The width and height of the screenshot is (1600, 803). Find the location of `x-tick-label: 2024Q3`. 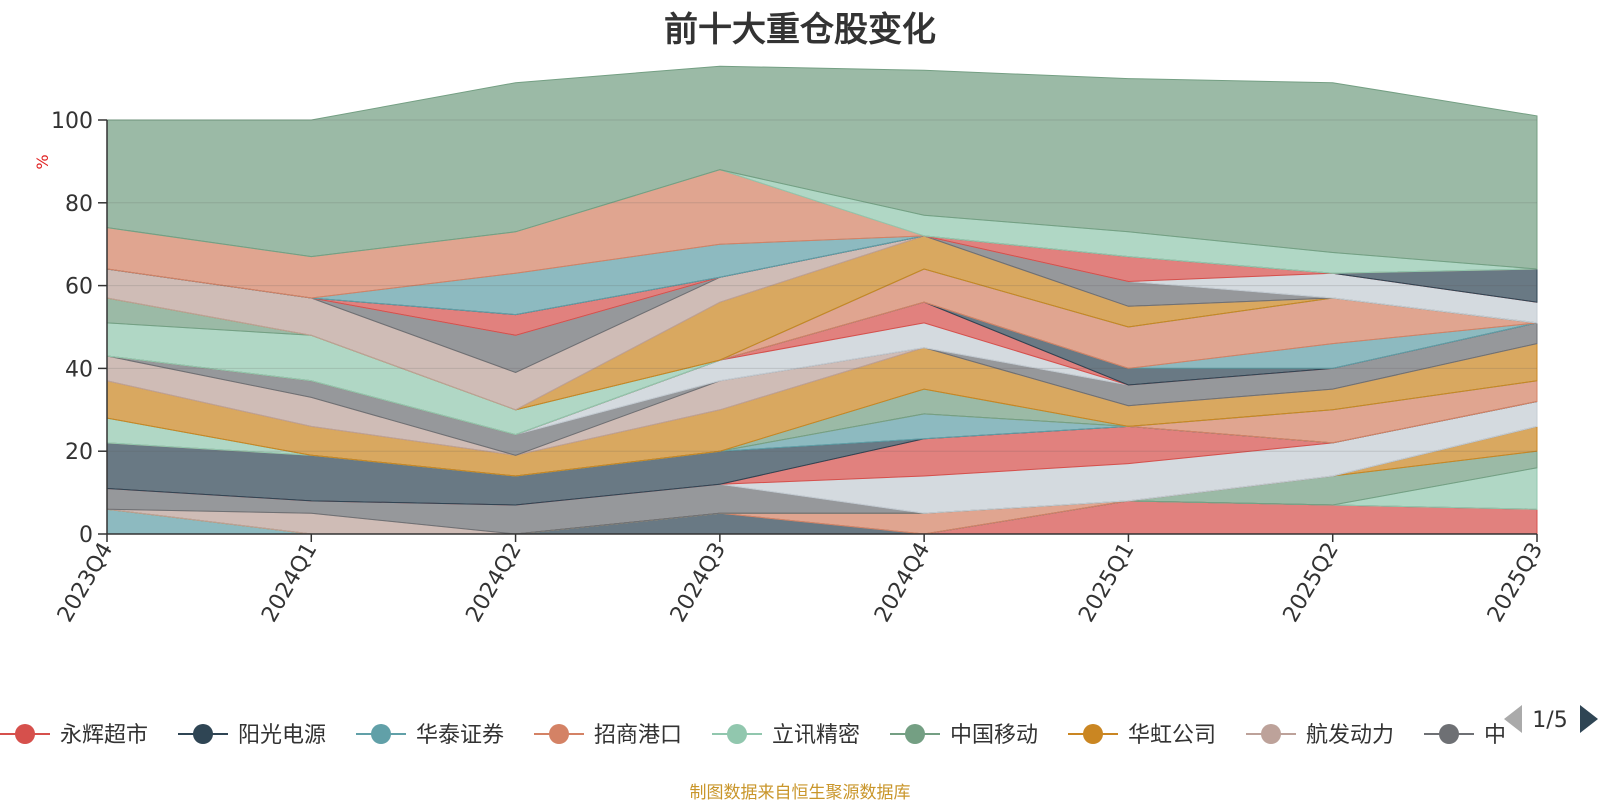

x-tick-label: 2024Q3 is located at coordinates (698, 583).